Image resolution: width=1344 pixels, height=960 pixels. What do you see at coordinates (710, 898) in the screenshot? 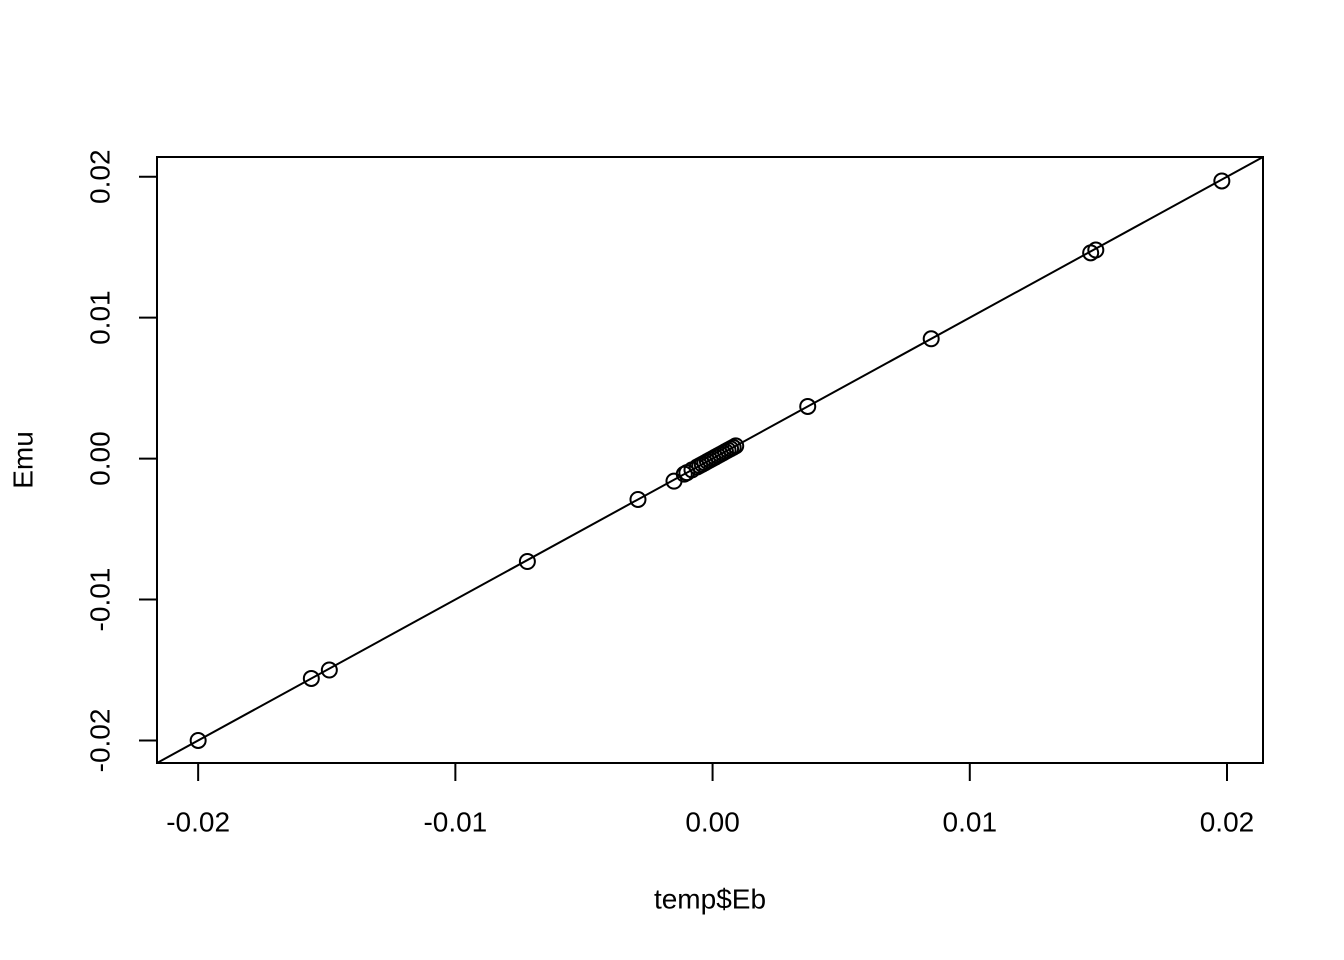
I see `x-axis-label: temp$Eb` at bounding box center [710, 898].